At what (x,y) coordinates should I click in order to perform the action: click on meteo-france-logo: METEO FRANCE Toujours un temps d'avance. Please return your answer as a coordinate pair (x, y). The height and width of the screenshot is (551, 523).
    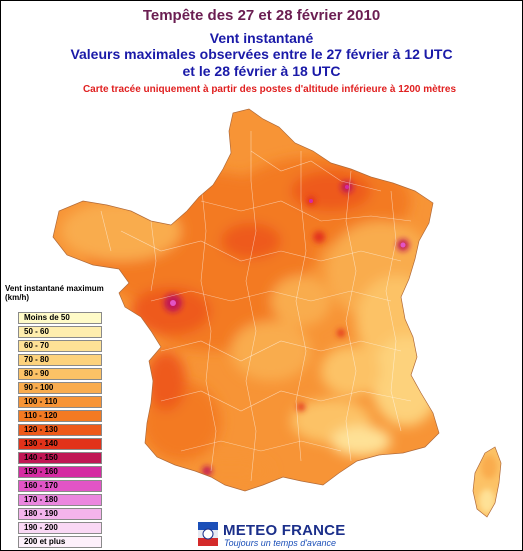
    Looking at the image, I should click on (284, 534).